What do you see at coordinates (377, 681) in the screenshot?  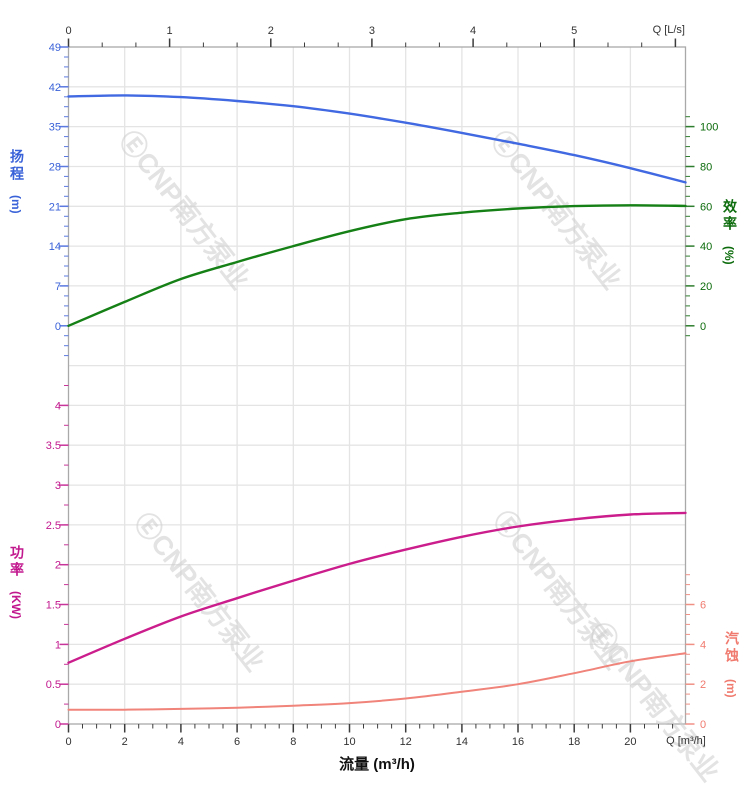 I see `npsh-curve` at bounding box center [377, 681].